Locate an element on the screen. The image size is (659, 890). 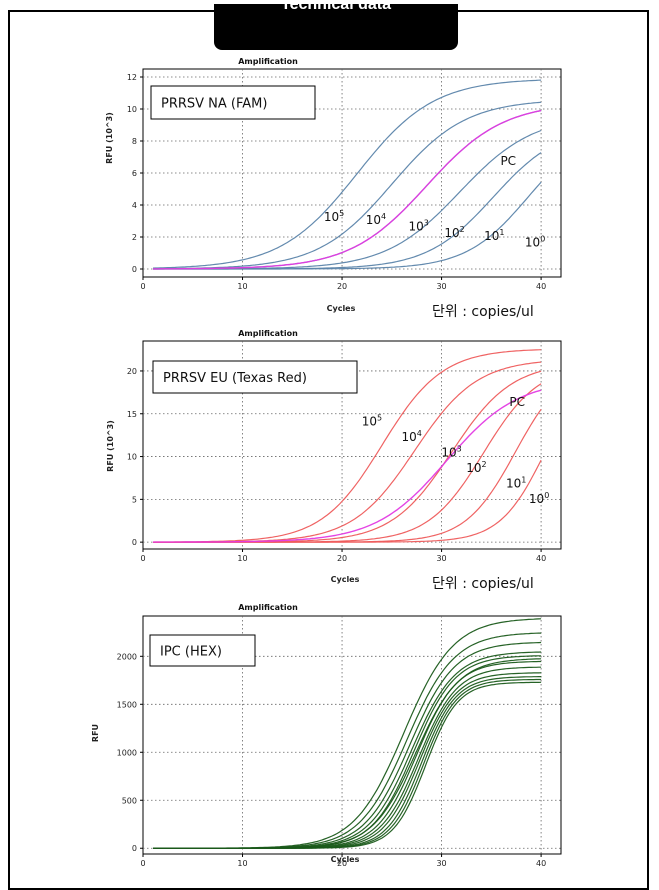
y-tick-label: 20 is located at coordinates (132, 371).